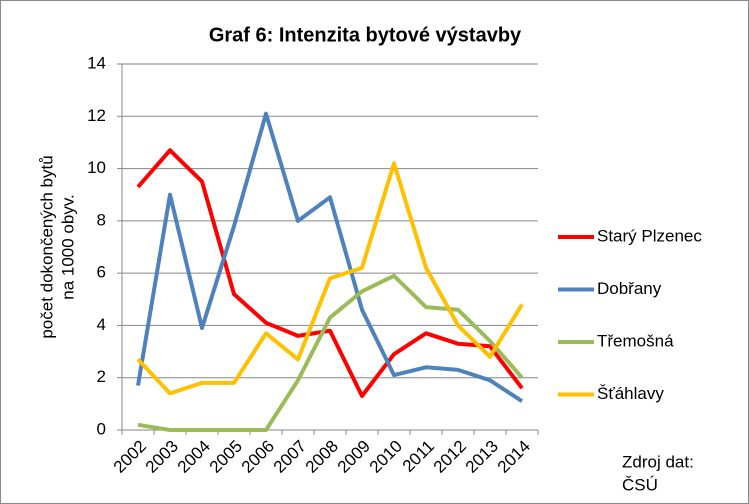 The width and height of the screenshot is (749, 504). What do you see at coordinates (101, 428) in the screenshot?
I see `y-tick-label: 0` at bounding box center [101, 428].